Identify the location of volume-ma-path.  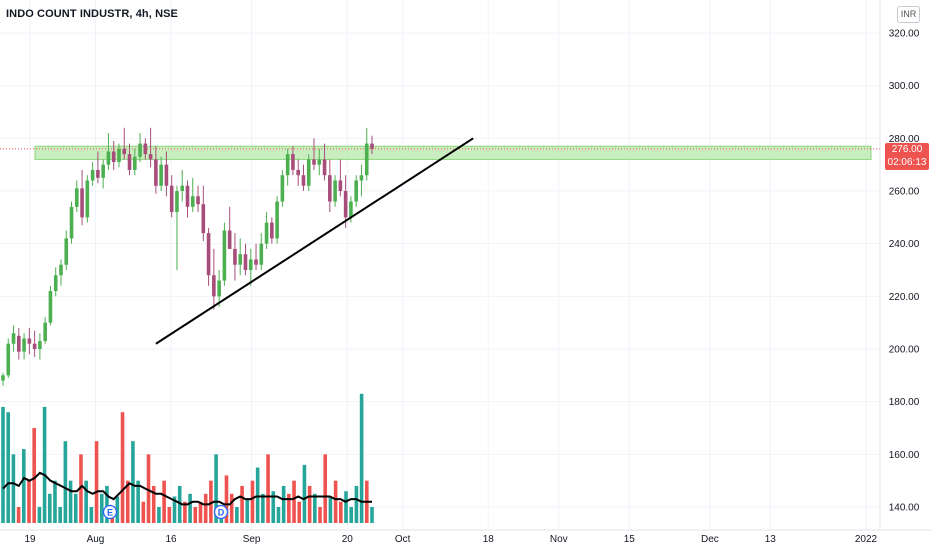
(187, 488).